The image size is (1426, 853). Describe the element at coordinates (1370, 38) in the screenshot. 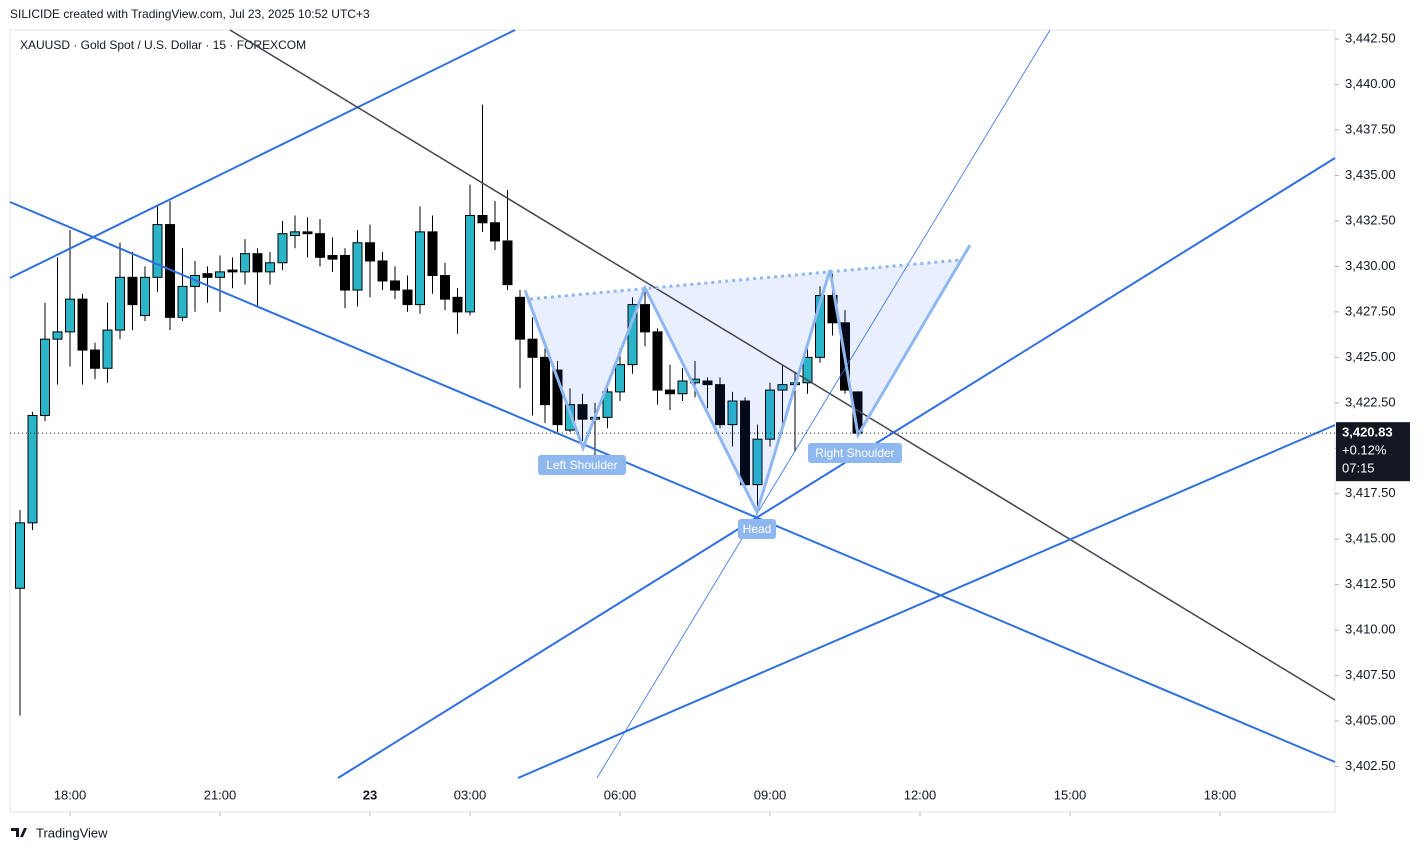

I see `y-tick-label: 3,442.50` at that location.